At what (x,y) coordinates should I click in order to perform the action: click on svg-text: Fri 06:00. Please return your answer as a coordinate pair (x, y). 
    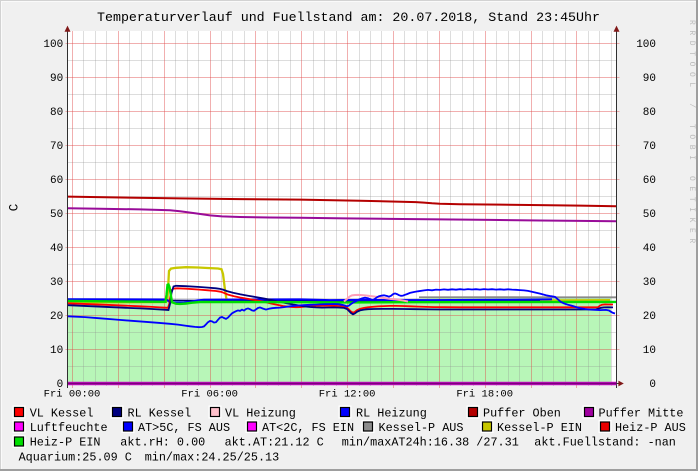
    Looking at the image, I should click on (209, 395).